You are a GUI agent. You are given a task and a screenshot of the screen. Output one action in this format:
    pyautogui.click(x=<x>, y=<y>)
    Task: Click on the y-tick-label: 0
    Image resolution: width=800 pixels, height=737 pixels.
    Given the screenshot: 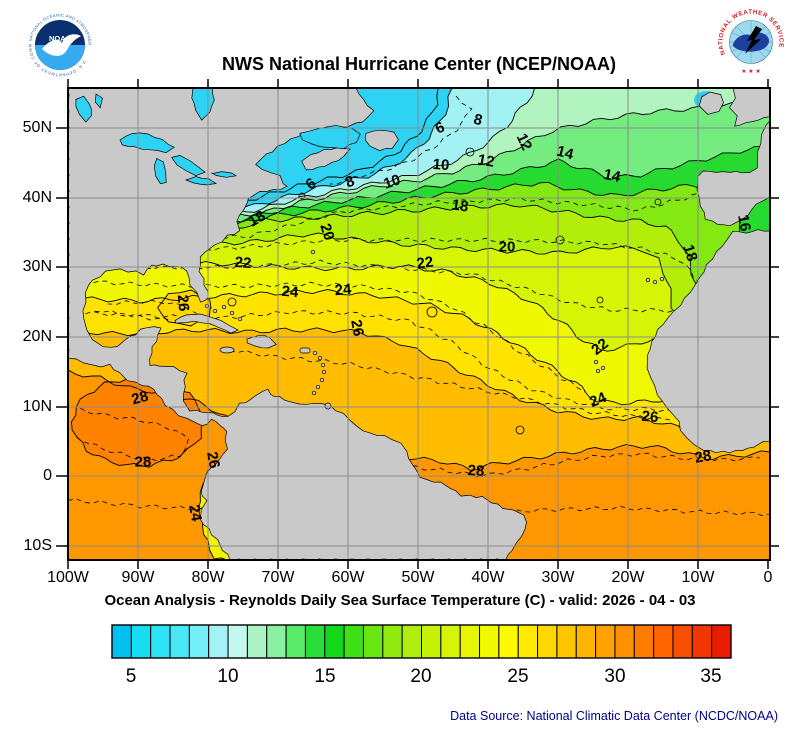 What is the action you would take?
    pyautogui.click(x=47, y=475)
    